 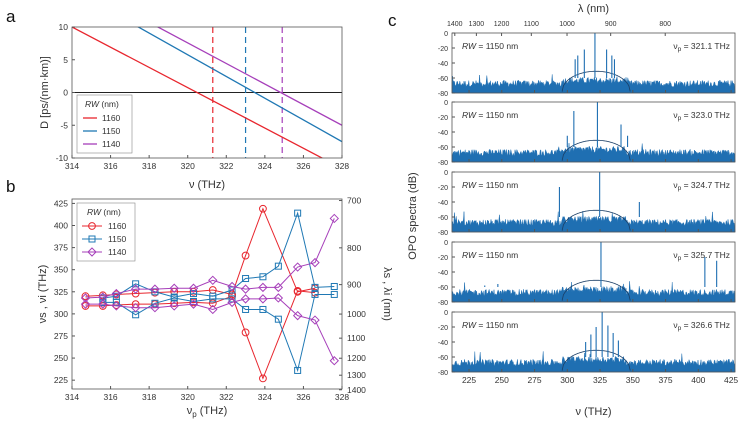 What do you see at coordinates (354, 201) in the screenshot?
I see `panel-b-rtick-label: 700` at bounding box center [354, 201].